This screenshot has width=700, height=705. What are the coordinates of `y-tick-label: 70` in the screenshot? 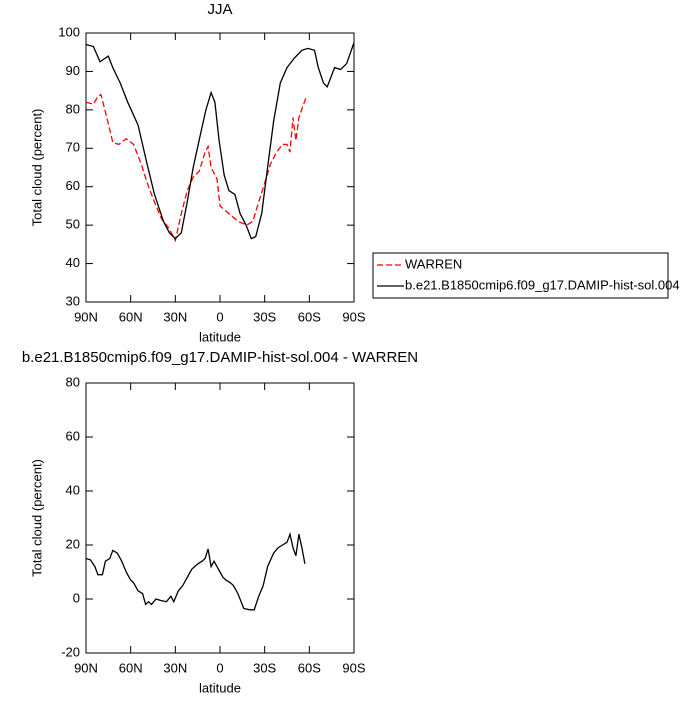 It's located at (73, 147).